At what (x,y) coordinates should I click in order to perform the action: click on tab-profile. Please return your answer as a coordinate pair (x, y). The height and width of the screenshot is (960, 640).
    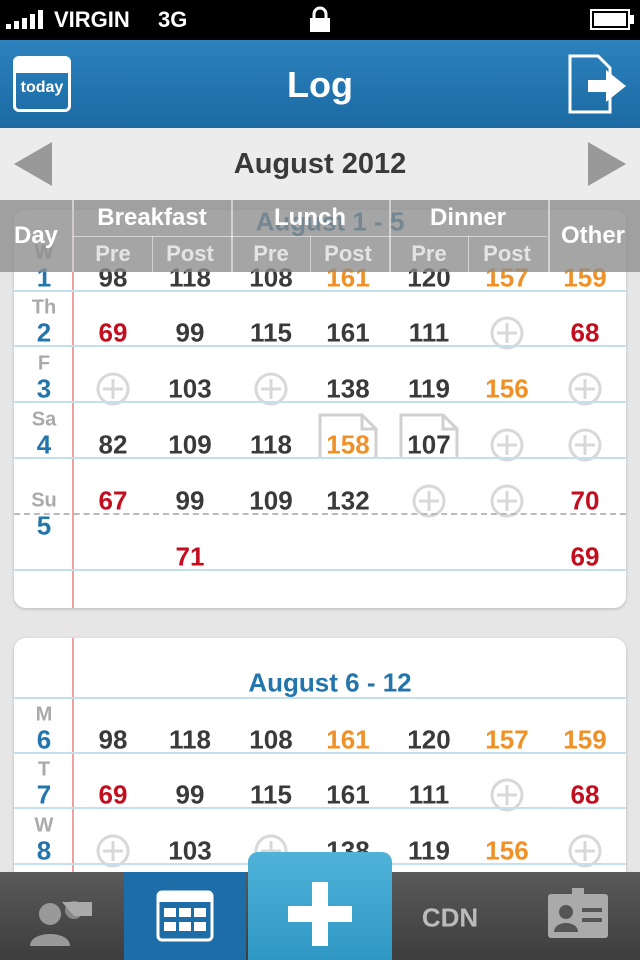
    Looking at the image, I should click on (578, 916).